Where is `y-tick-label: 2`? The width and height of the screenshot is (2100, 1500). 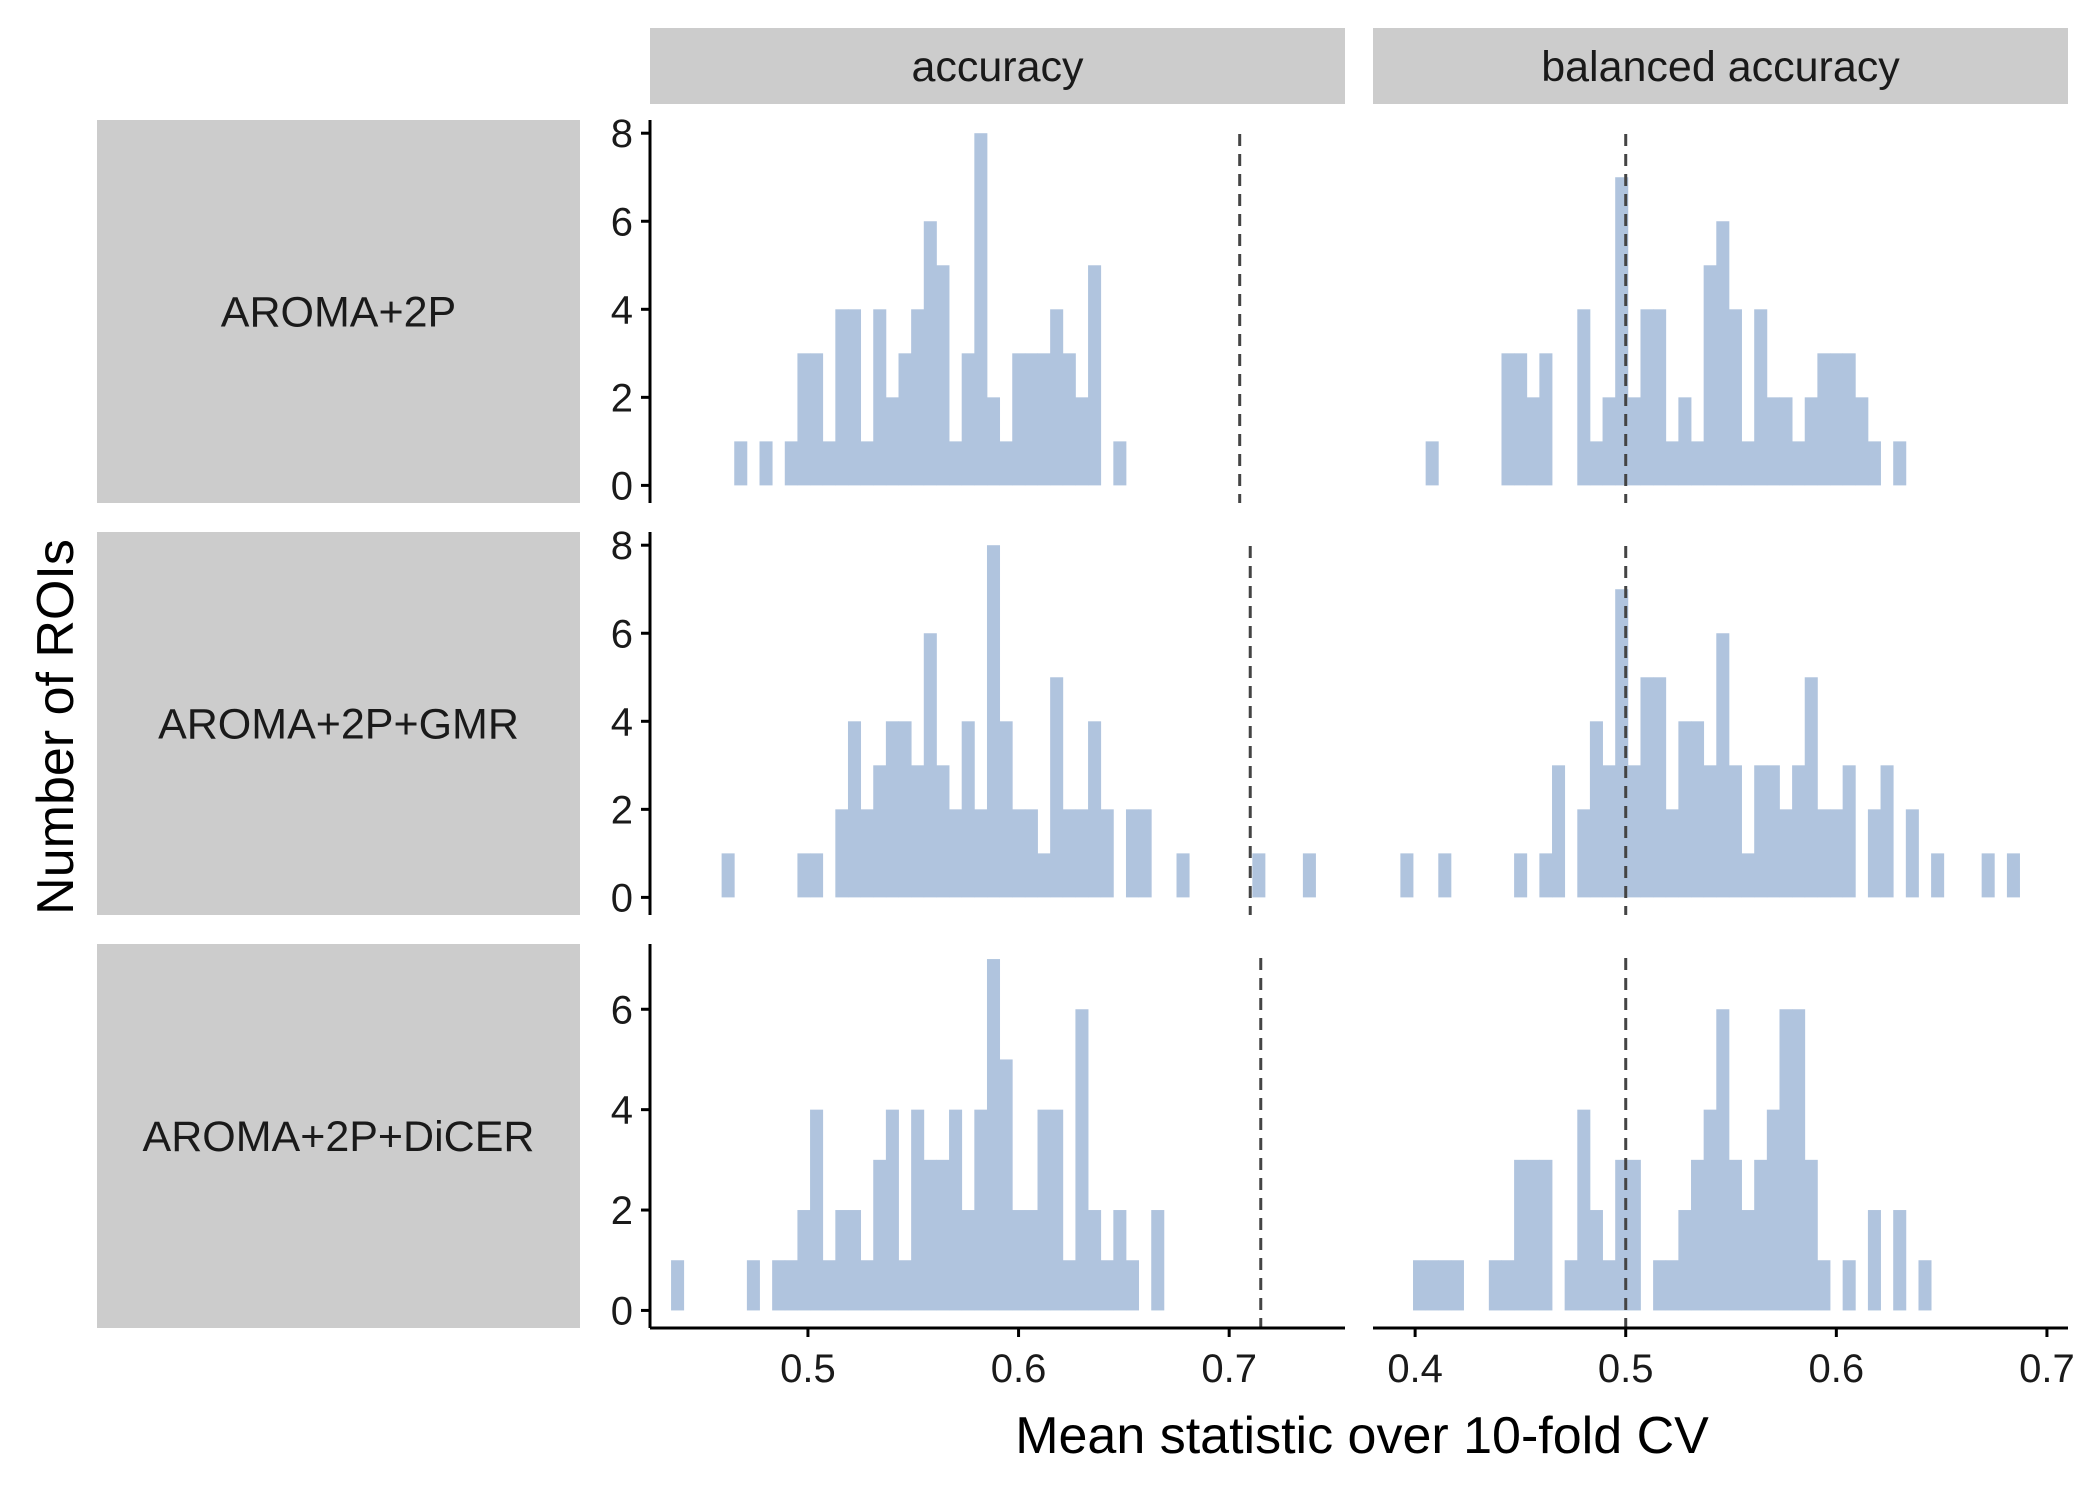
y-tick-label: 2 is located at coordinates (622, 810).